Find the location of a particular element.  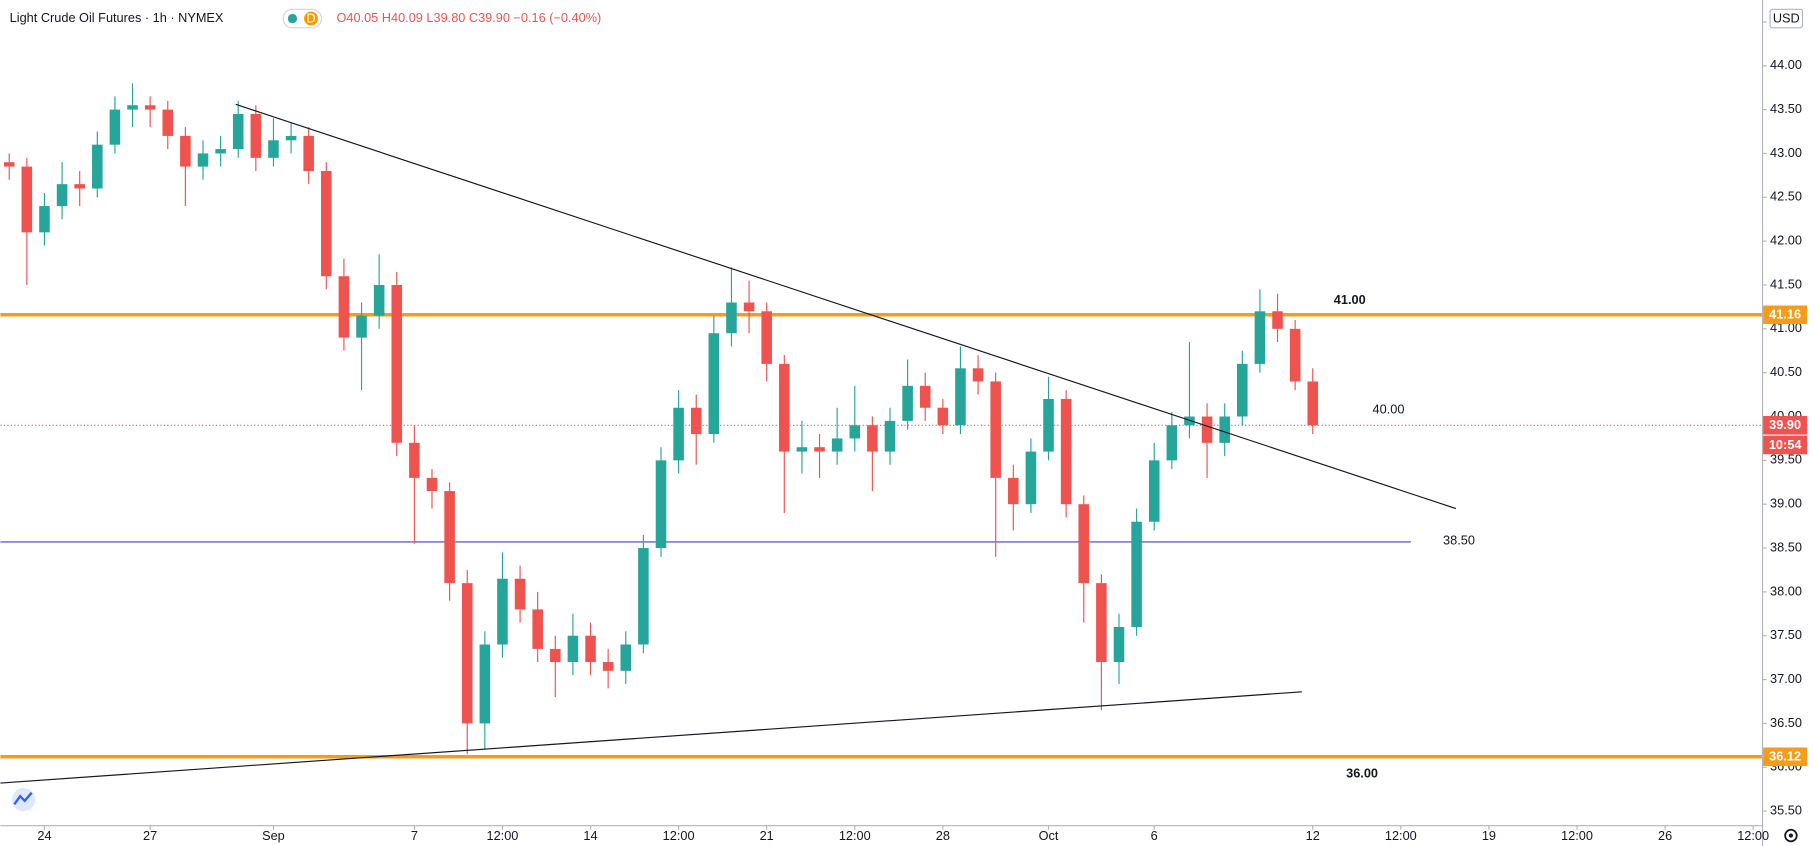

x-tick-label: 26 is located at coordinates (1665, 835).